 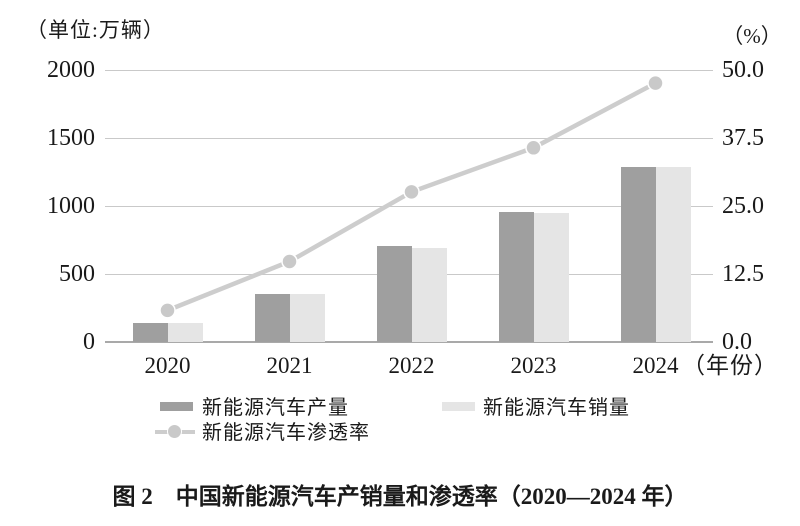 I want to click on bar-sales-2022, so click(x=429, y=295).